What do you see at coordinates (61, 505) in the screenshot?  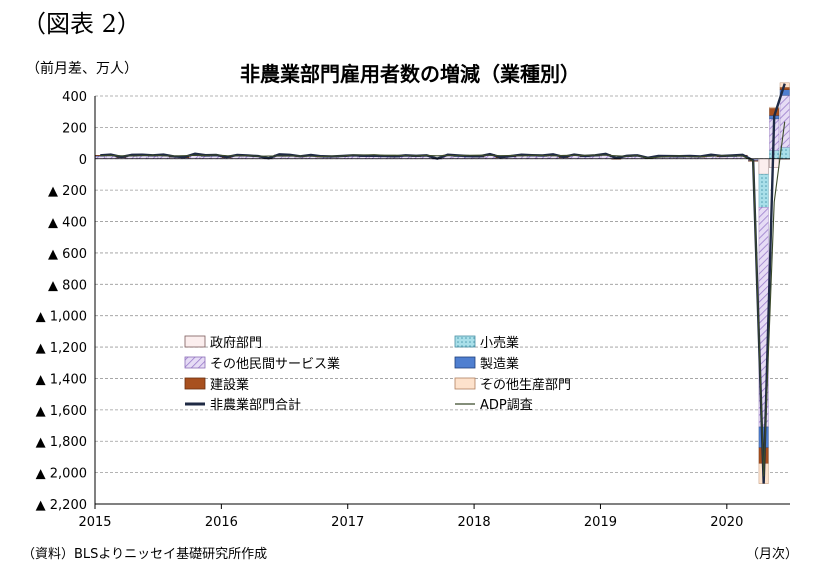 I see `y-tick-label: ▲ 2,200` at bounding box center [61, 505].